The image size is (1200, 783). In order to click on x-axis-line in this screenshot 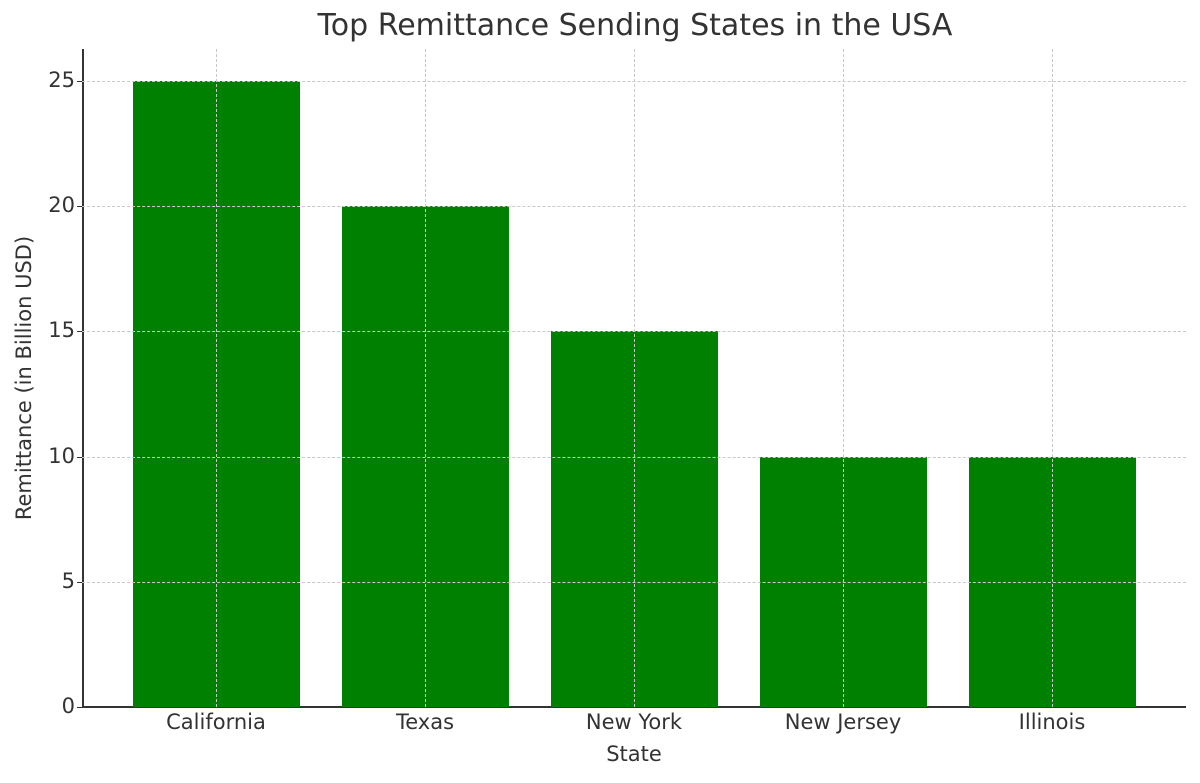, I will do `click(634, 707)`.